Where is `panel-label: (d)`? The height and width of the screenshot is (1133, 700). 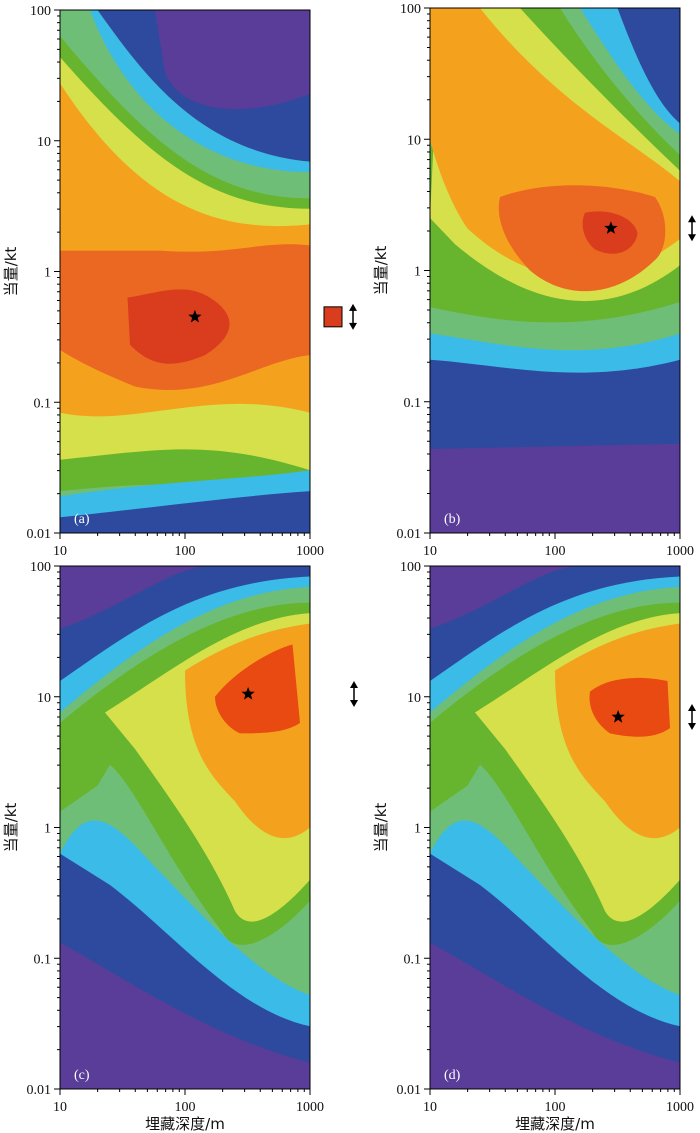
panel-label: (d) is located at coordinates (452, 1075).